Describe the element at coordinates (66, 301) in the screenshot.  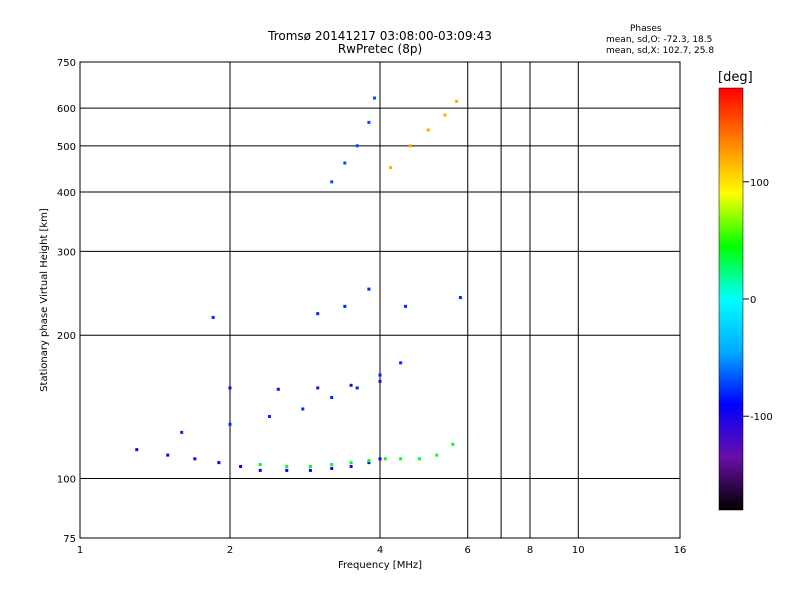
I see `y-axis-ticks: 75 100 200 300 400 500 600 750` at that location.